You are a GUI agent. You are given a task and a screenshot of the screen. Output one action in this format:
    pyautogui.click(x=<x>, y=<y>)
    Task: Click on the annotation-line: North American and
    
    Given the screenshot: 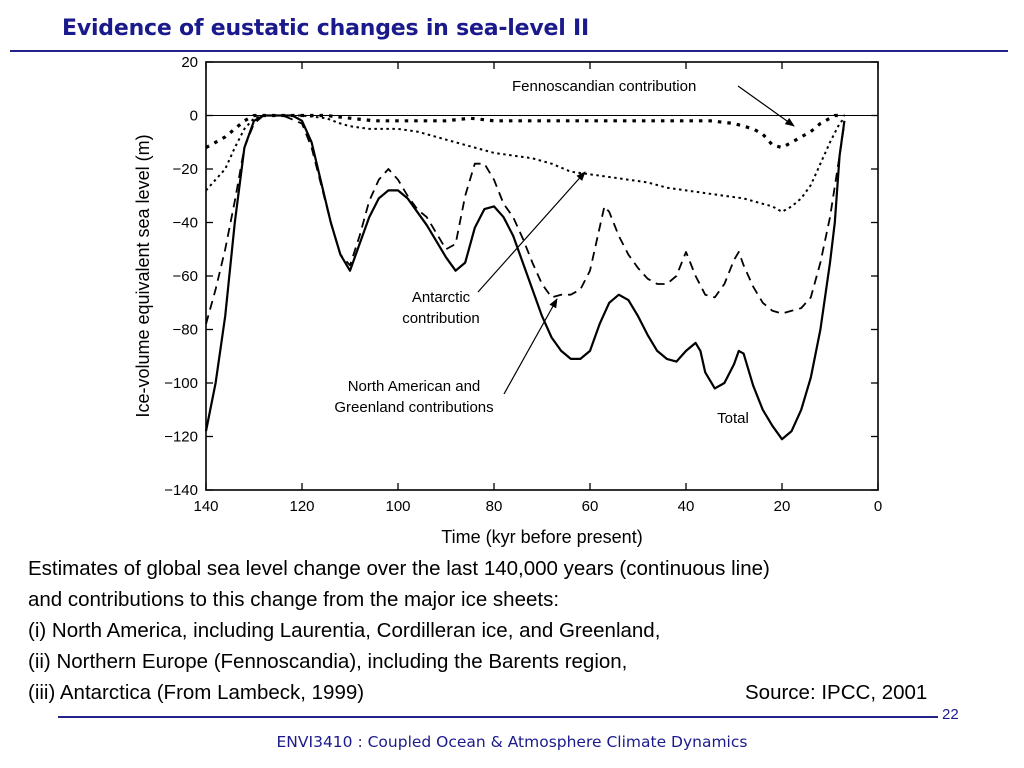 What is the action you would take?
    pyautogui.click(x=414, y=386)
    